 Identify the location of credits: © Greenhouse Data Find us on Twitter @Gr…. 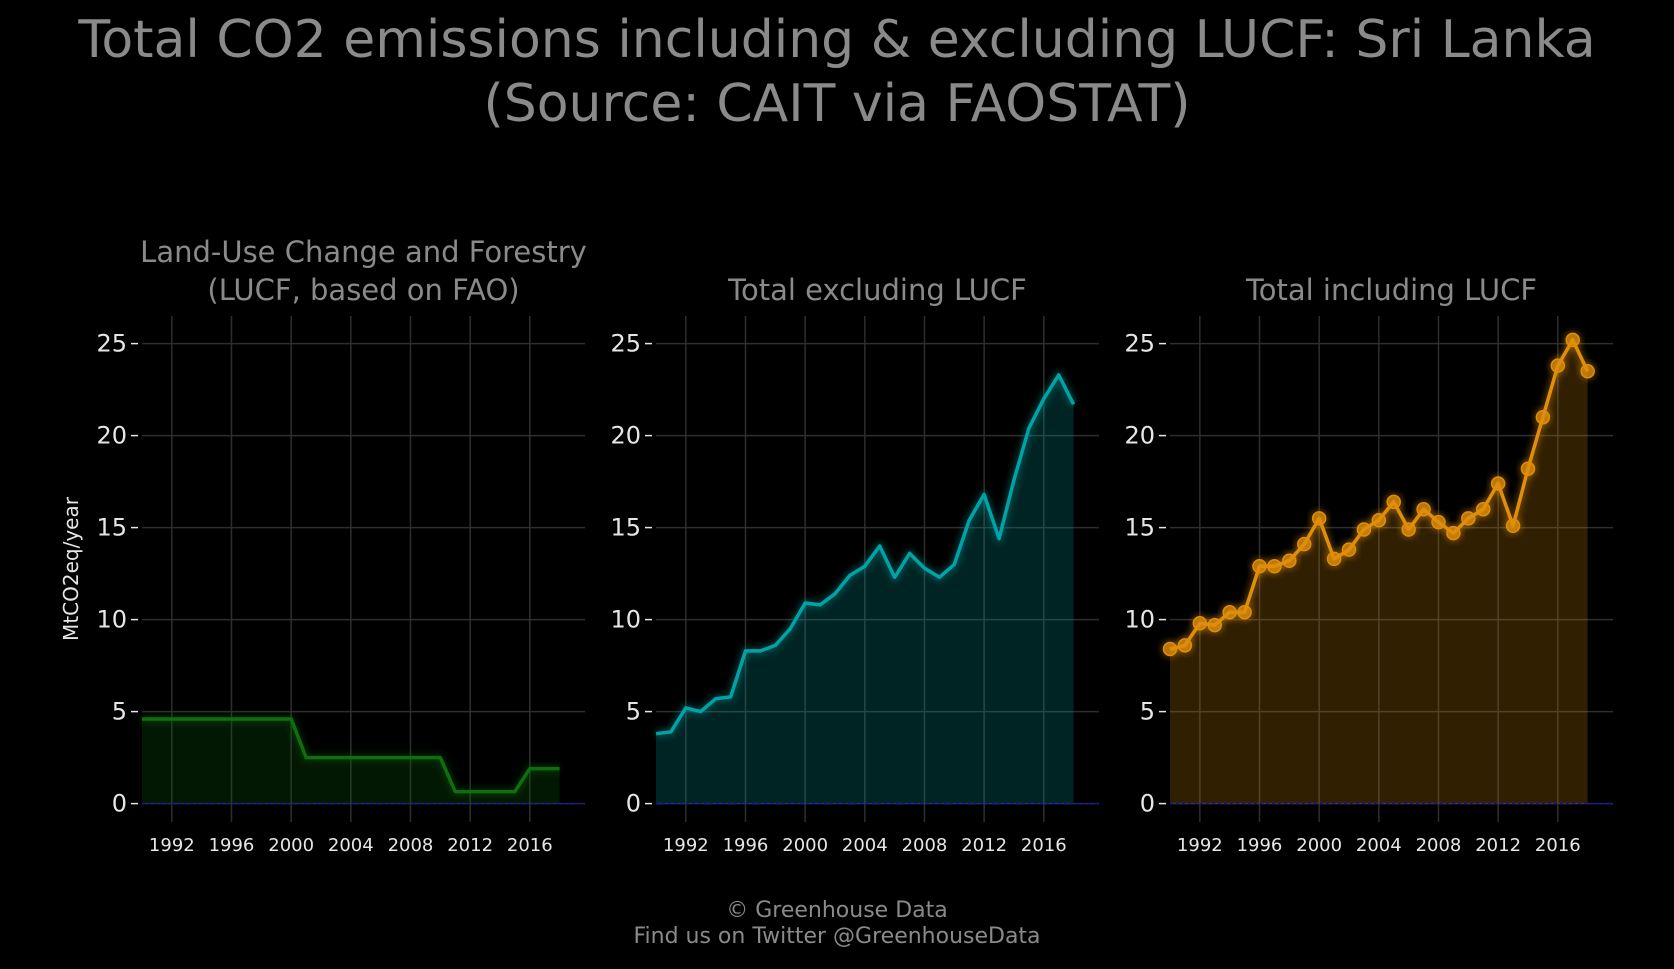
(837, 924).